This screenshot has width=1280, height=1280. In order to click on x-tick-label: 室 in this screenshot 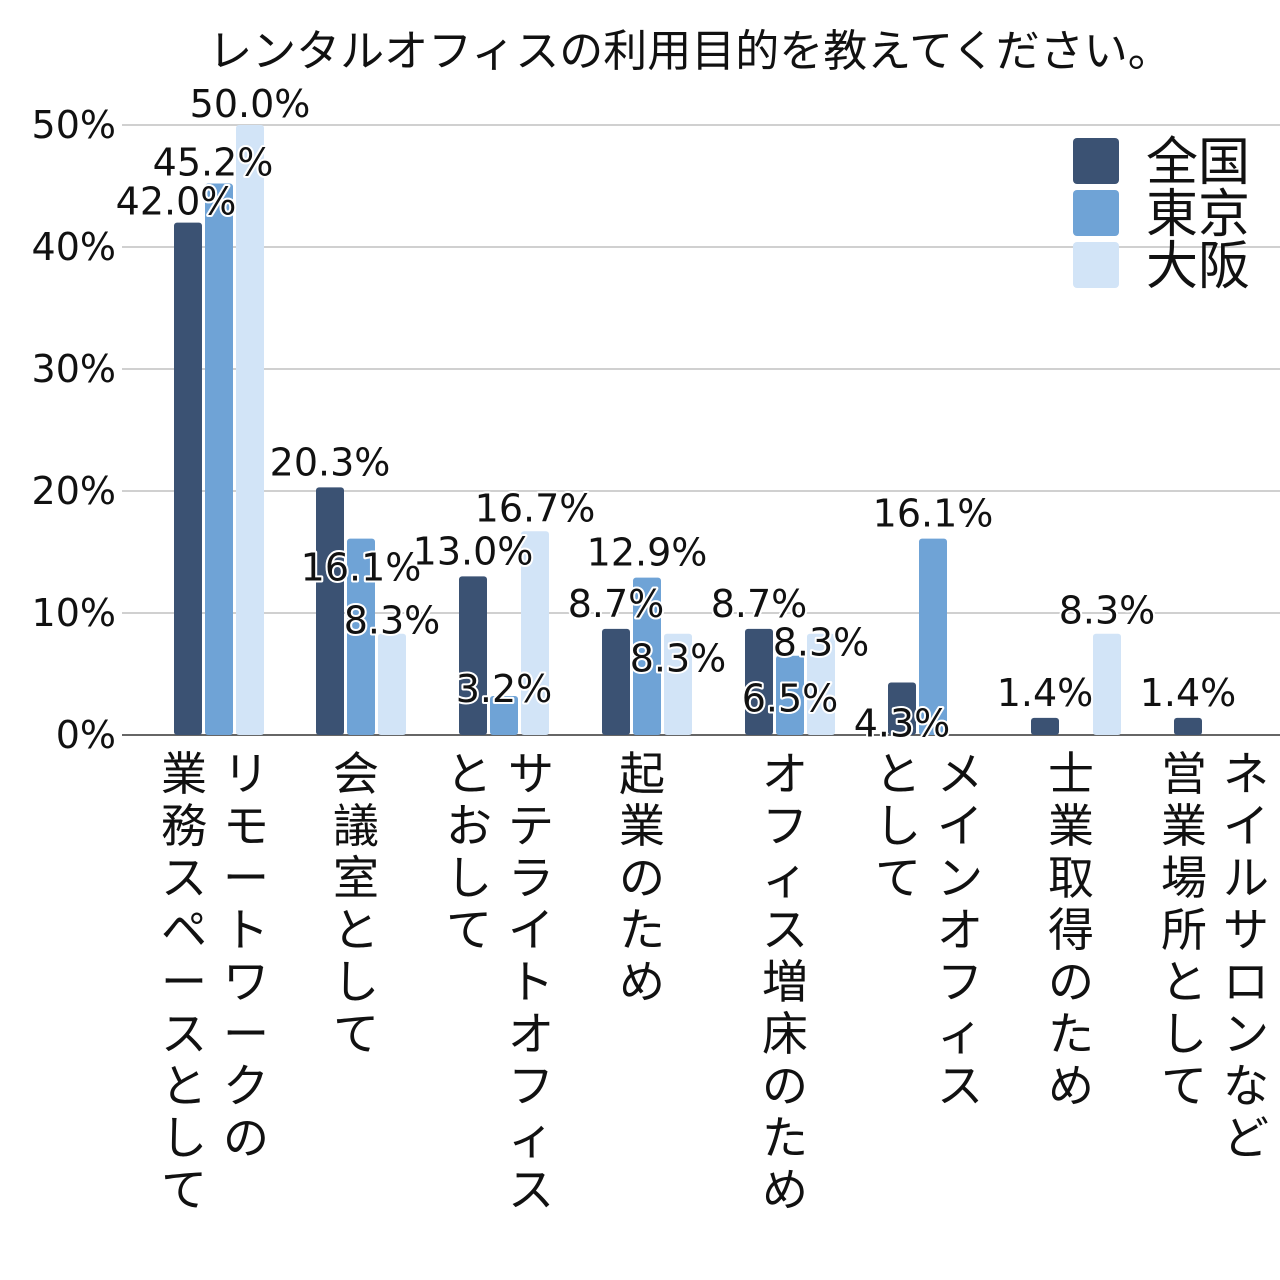, I will do `click(356, 878)`.